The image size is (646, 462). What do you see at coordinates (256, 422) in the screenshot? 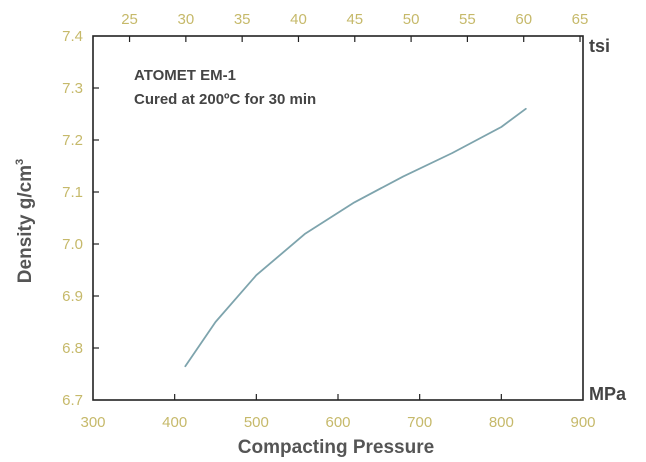
I see `x-bottom-tick-label: 500` at bounding box center [256, 422].